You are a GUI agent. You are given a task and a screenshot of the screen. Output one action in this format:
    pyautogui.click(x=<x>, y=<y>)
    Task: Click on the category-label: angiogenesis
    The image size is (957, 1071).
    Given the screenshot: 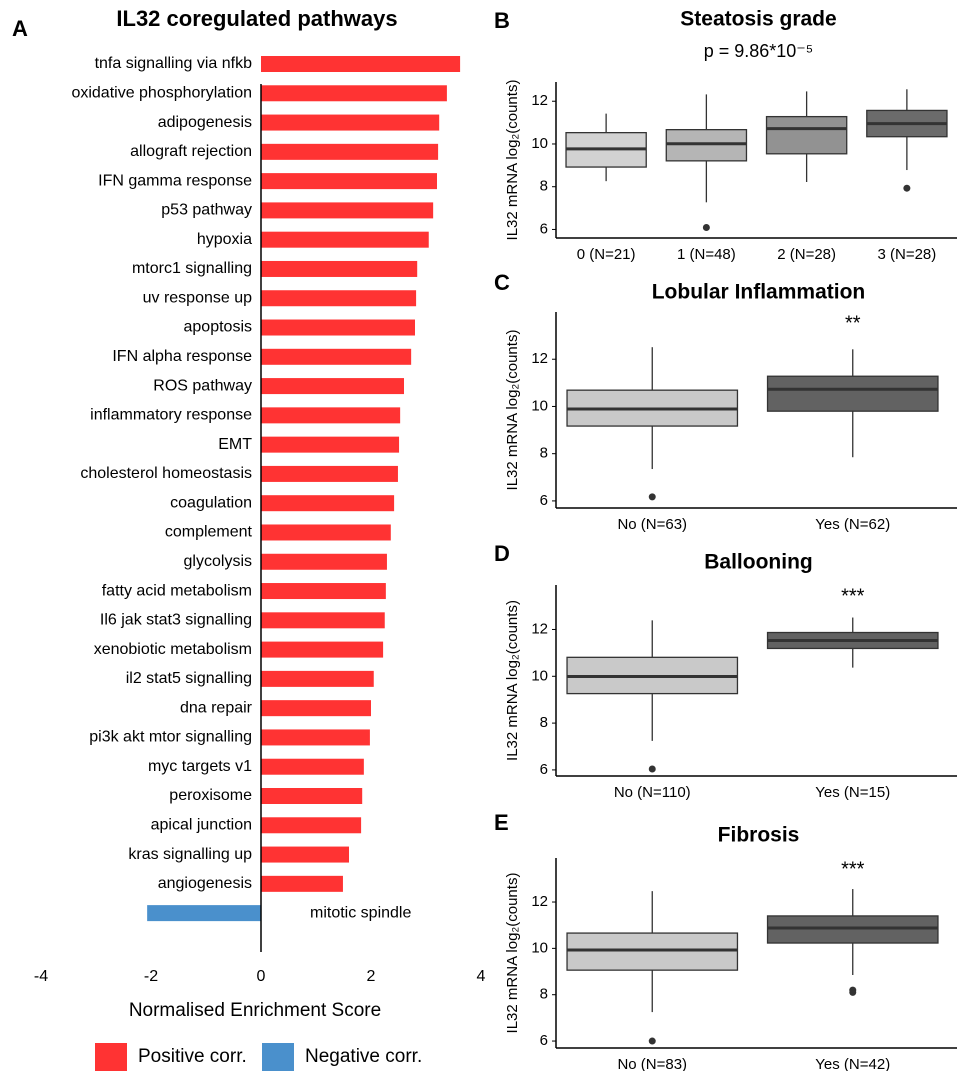 What is the action you would take?
    pyautogui.click(x=205, y=883)
    